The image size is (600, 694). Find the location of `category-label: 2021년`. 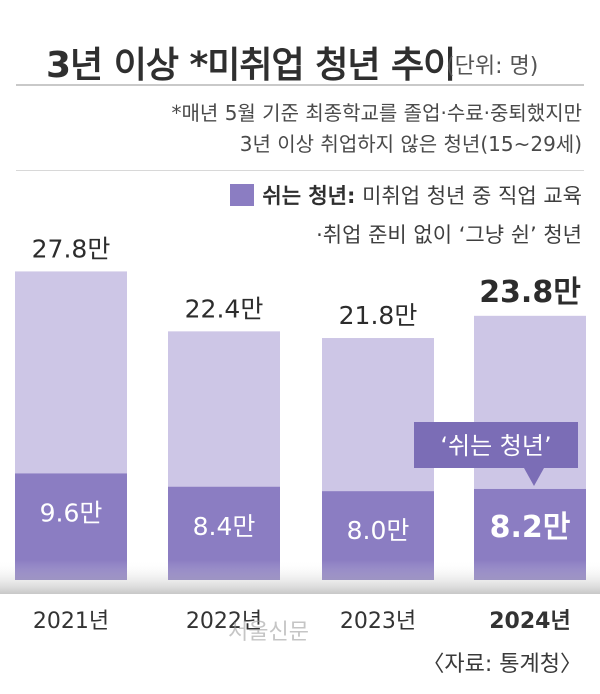

category-label: 2021년 is located at coordinates (71, 621).